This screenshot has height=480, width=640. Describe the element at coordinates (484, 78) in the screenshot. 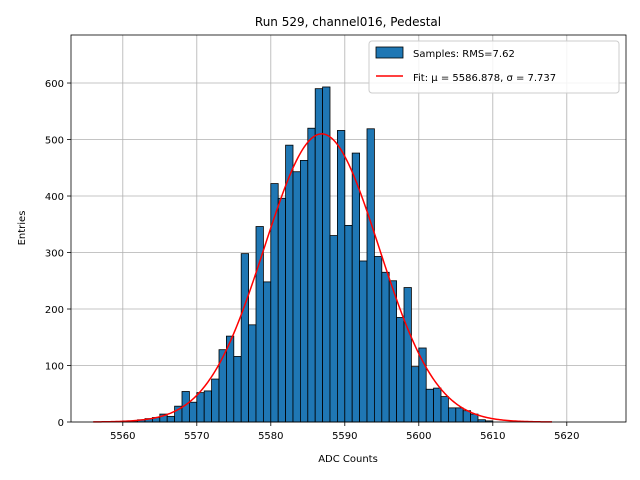

I see `legend-fit-label: Fit: μ = 5586.878, σ = 7.737` at that location.